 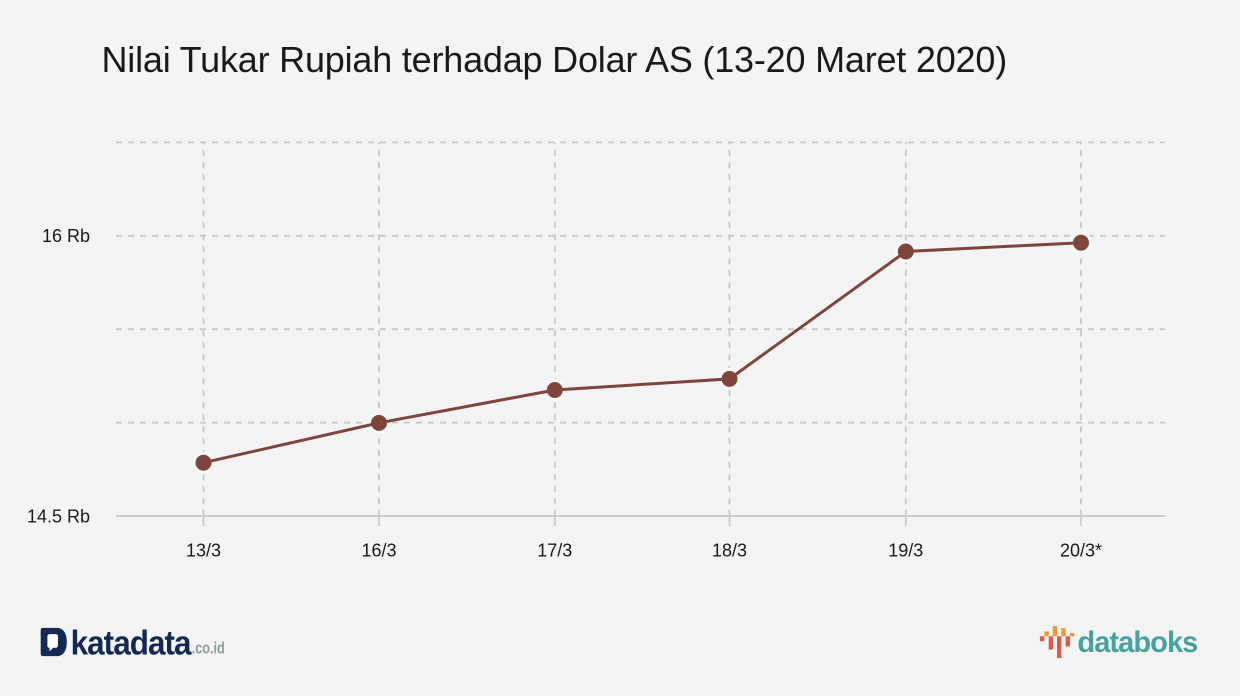 What do you see at coordinates (203, 550) in the screenshot?
I see `svg-text: 13/3` at bounding box center [203, 550].